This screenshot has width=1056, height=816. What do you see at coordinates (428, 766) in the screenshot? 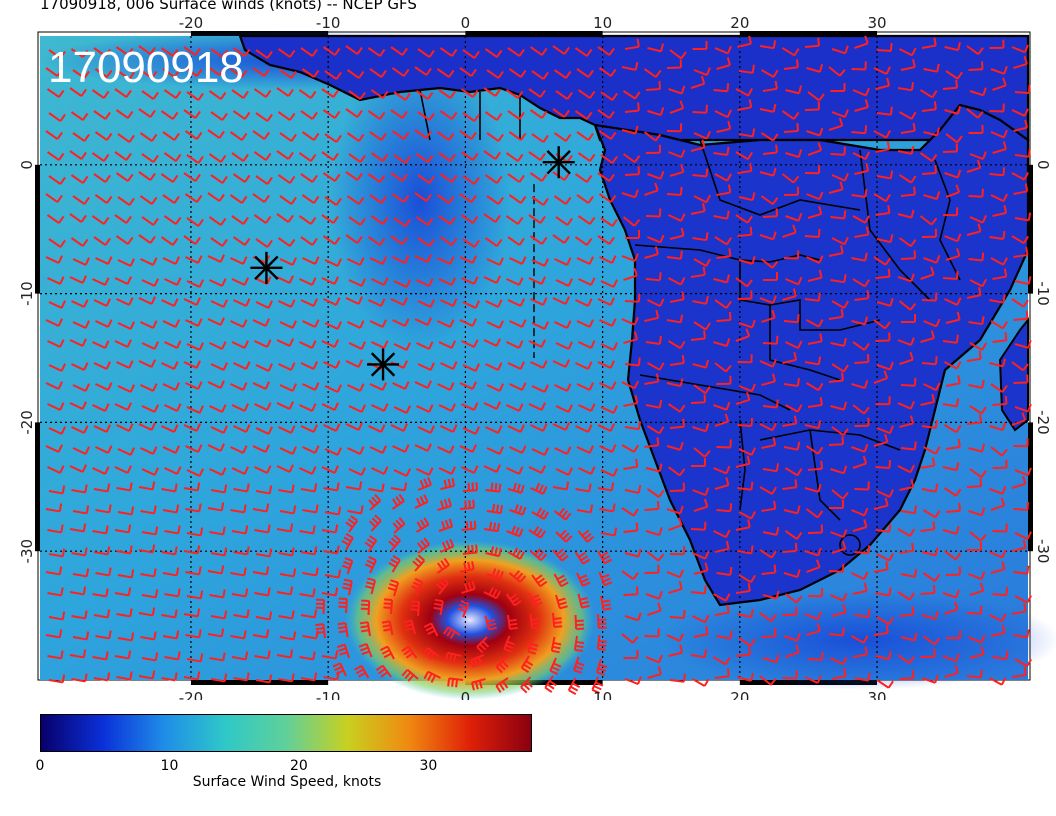
I see `colorbar-tick-label: 30` at bounding box center [428, 766].